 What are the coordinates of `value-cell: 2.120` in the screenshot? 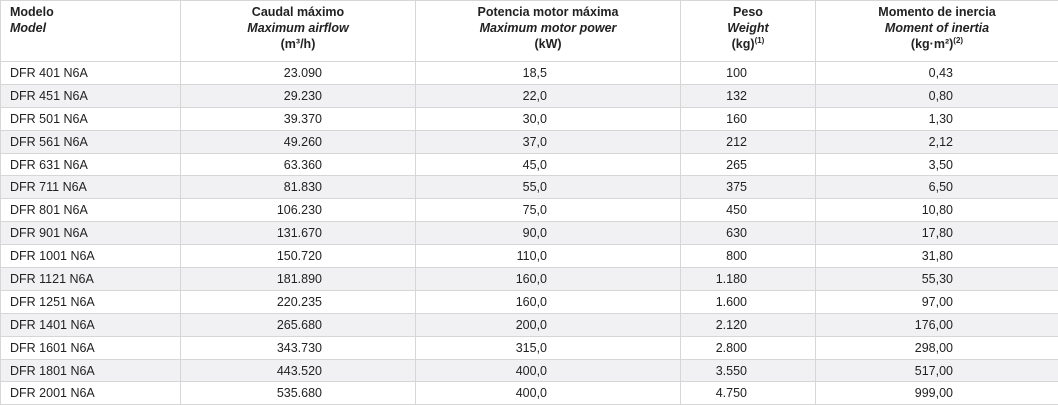 It's located at (748, 324).